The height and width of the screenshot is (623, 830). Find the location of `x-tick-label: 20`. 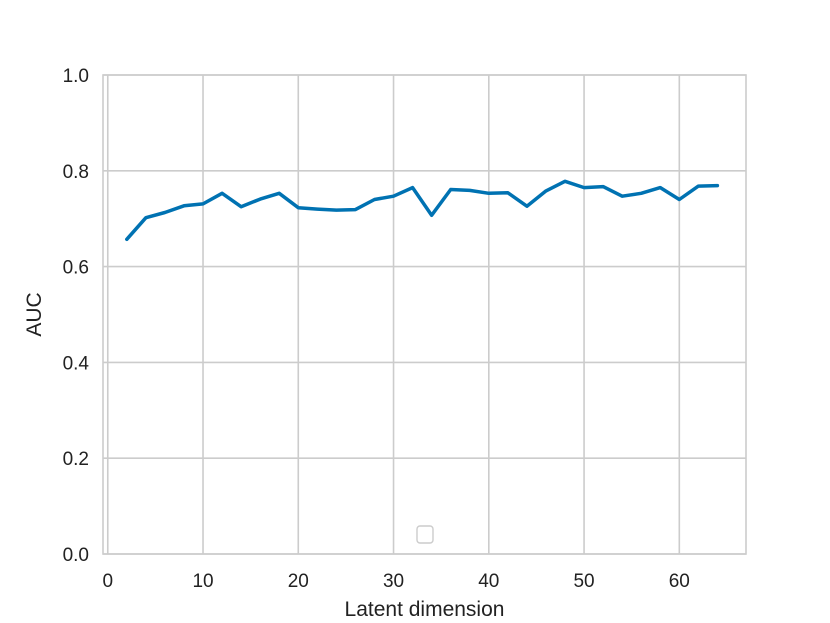

x-tick-label: 20 is located at coordinates (298, 581).